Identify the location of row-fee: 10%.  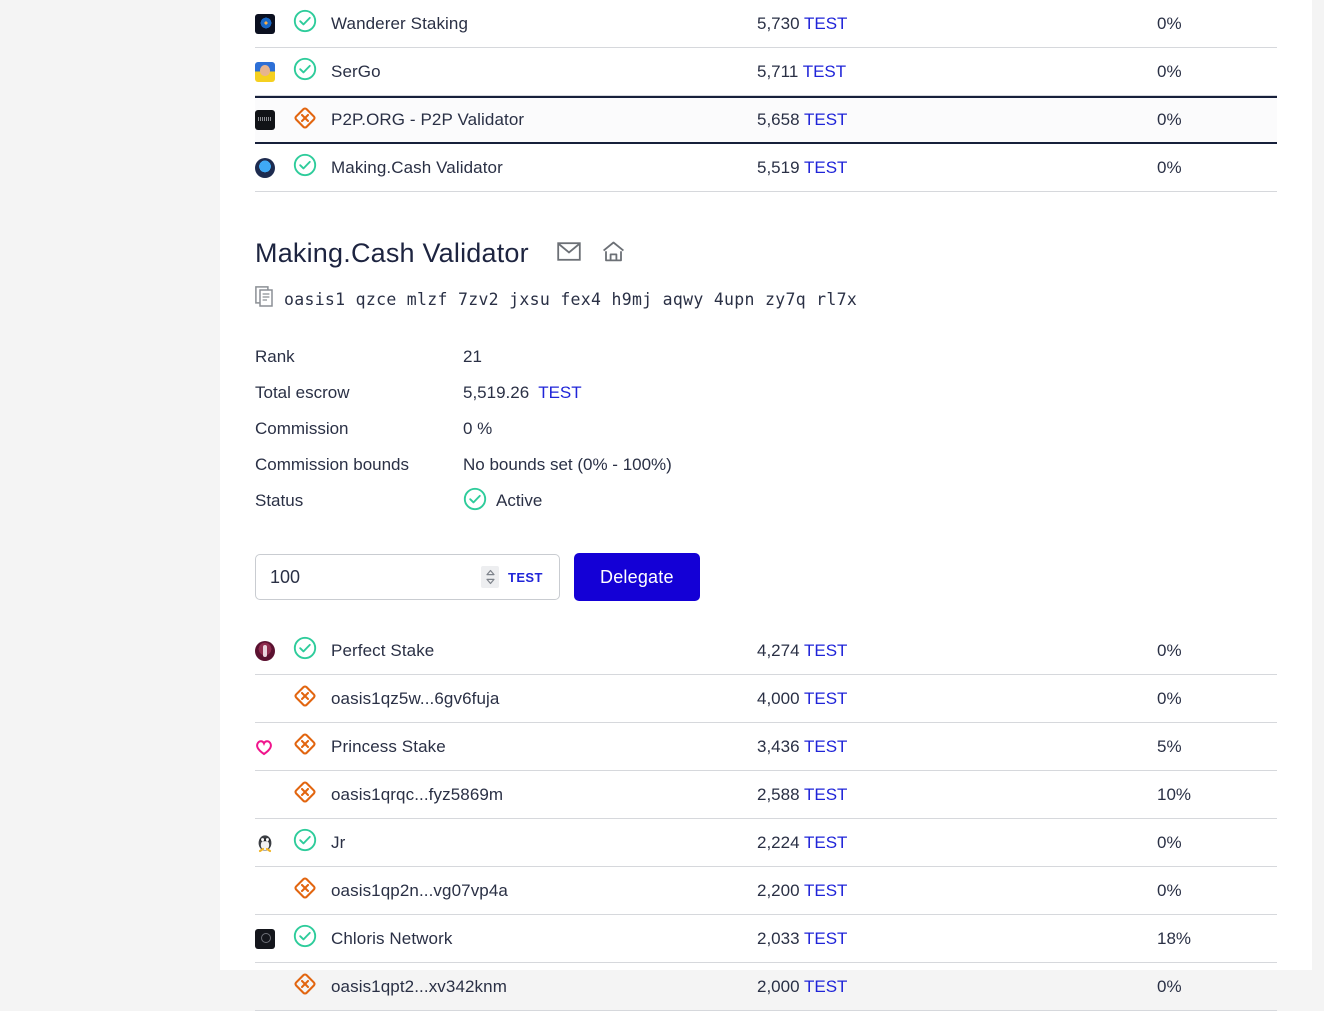
(1174, 794).